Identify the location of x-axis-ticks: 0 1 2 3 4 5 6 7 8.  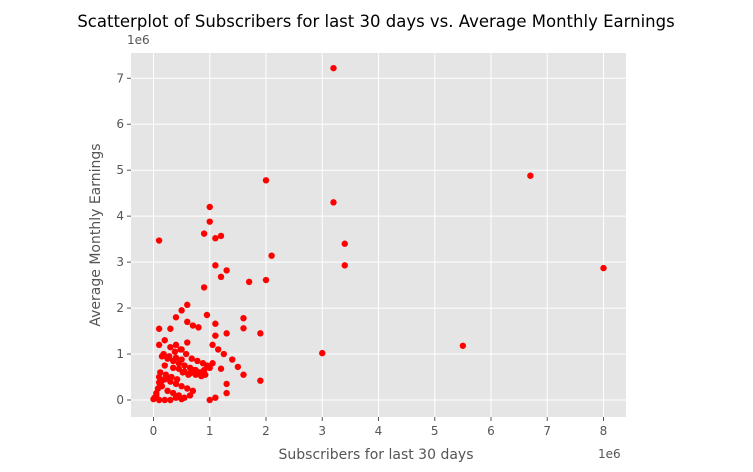
(378, 427).